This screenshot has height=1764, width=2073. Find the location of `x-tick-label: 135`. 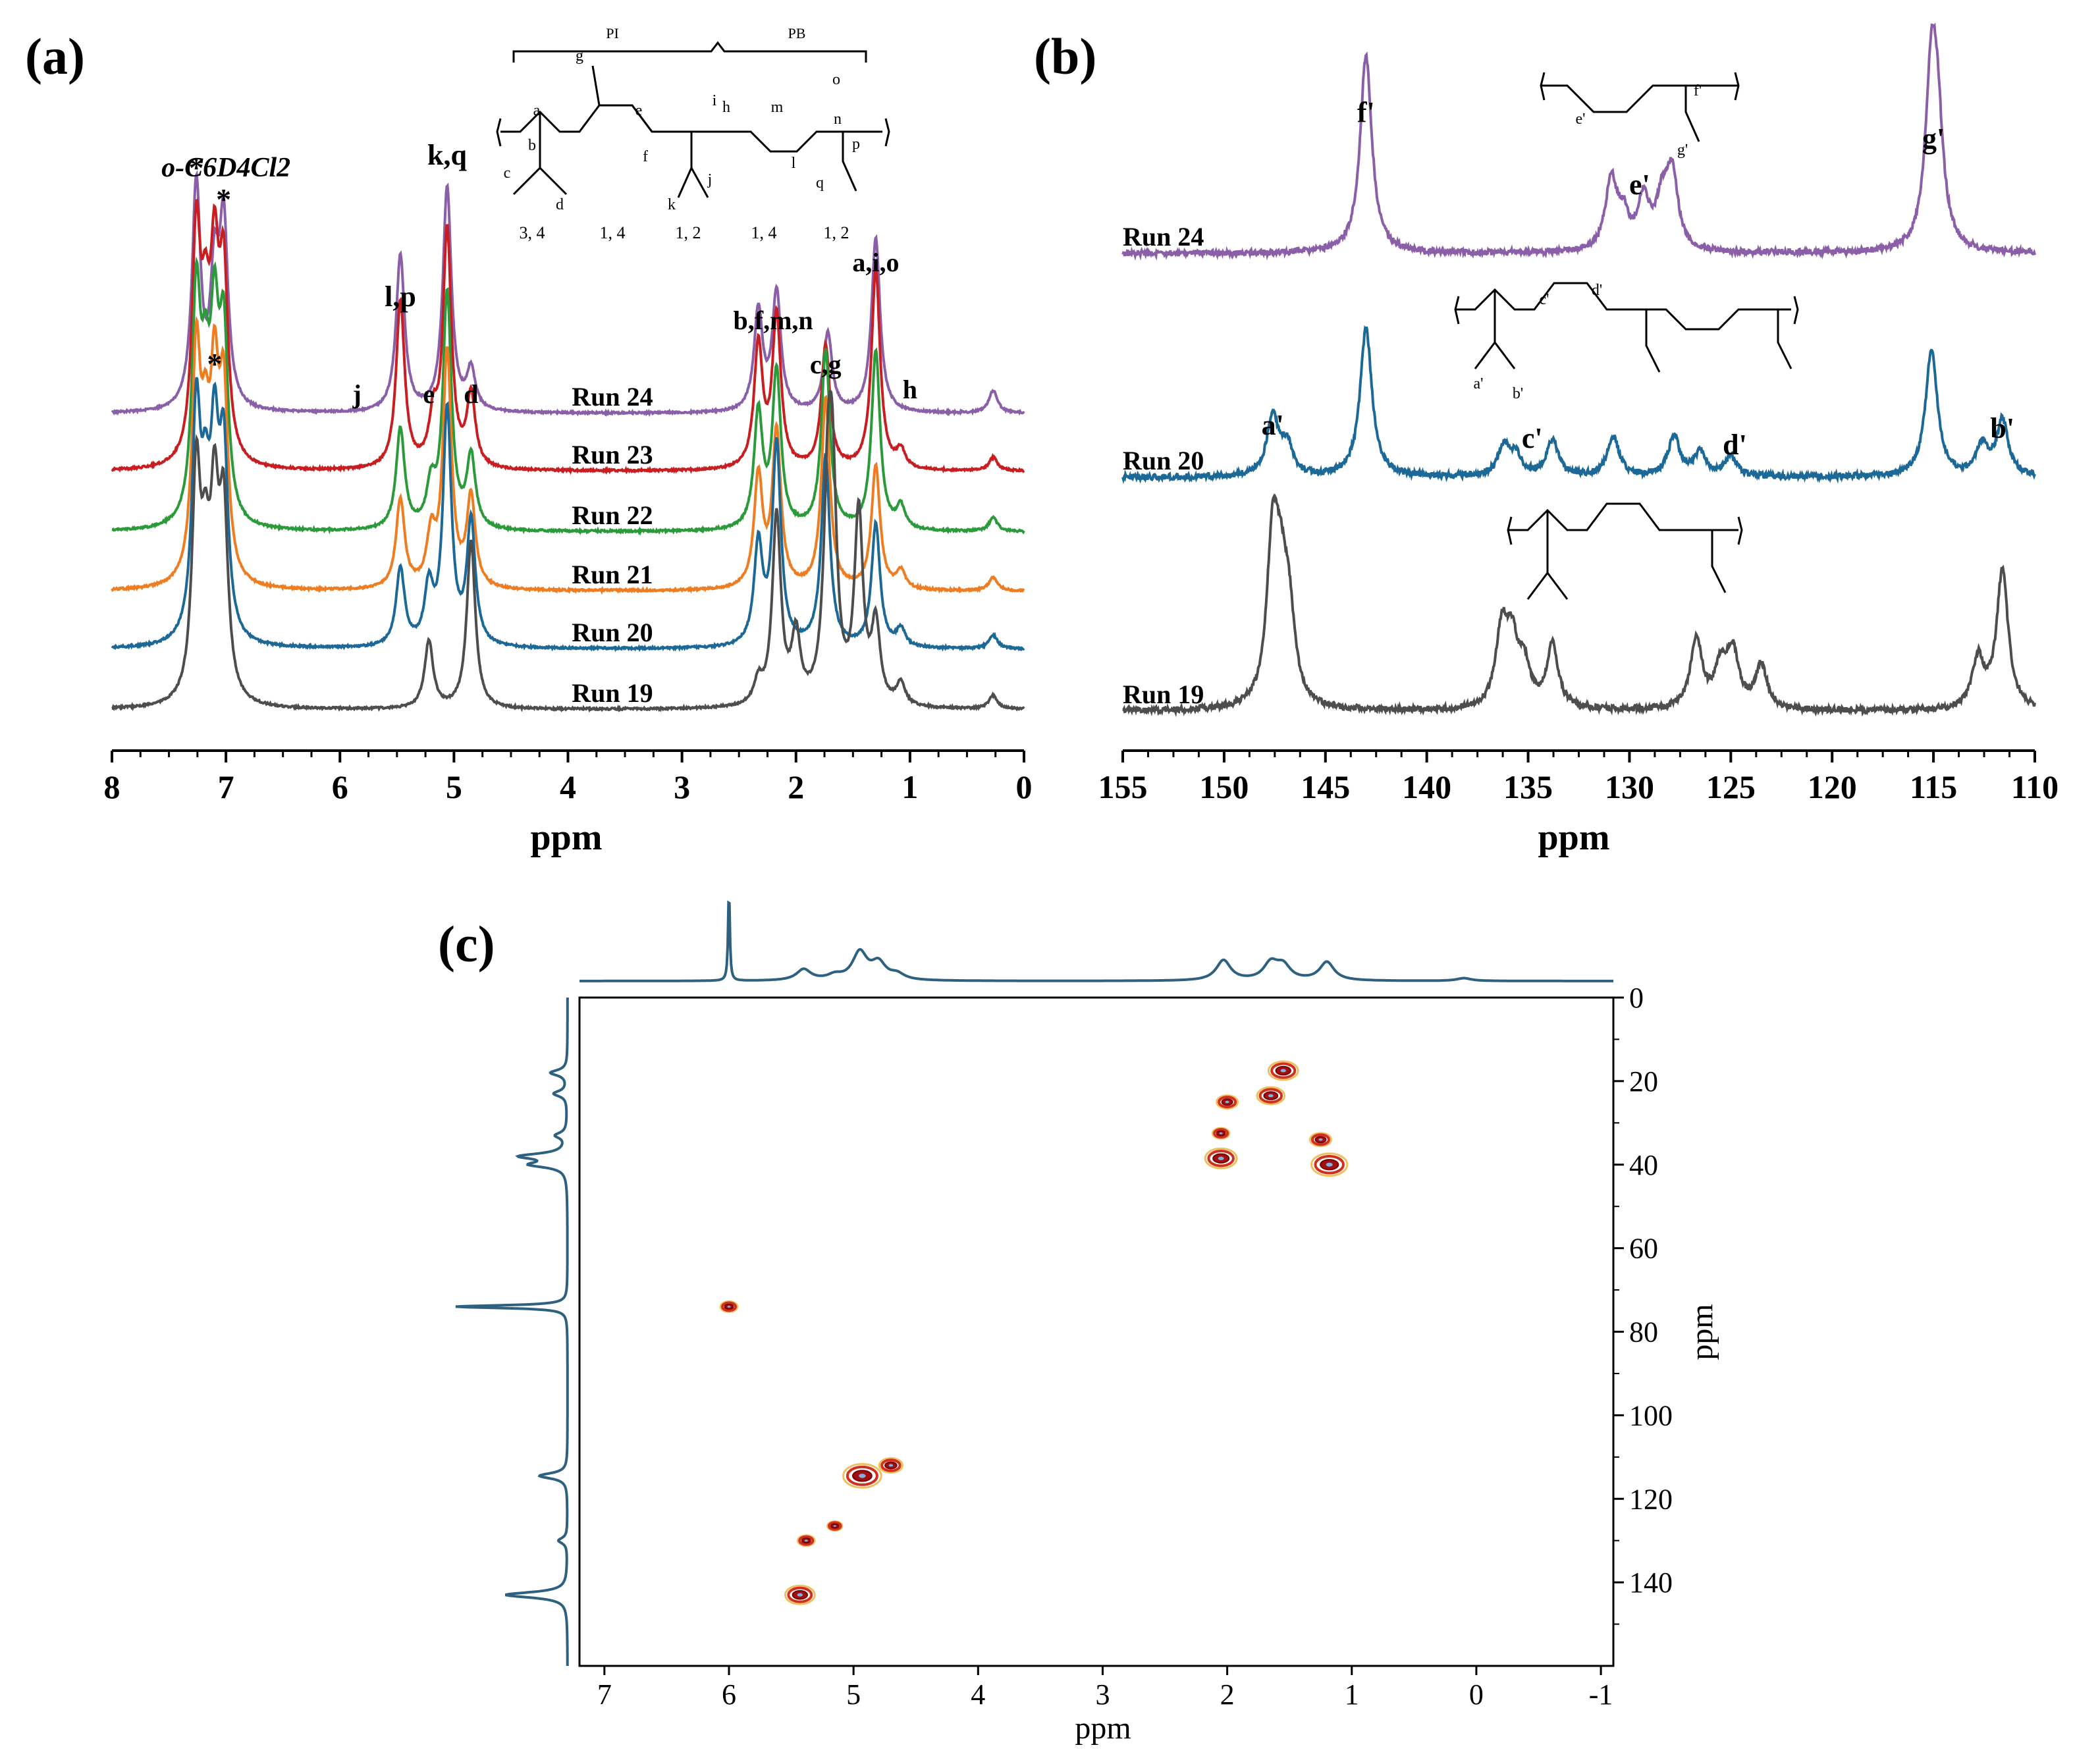

x-tick-label: 135 is located at coordinates (1528, 786).